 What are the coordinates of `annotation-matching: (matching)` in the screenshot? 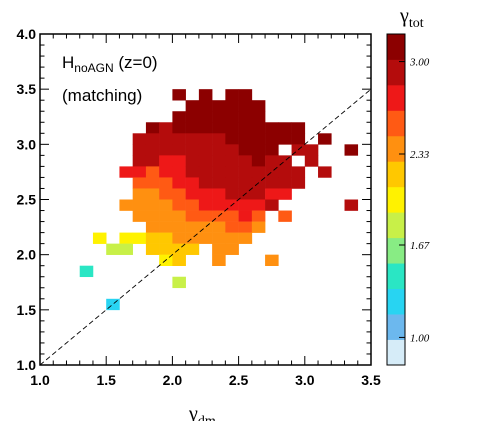 It's located at (102, 95).